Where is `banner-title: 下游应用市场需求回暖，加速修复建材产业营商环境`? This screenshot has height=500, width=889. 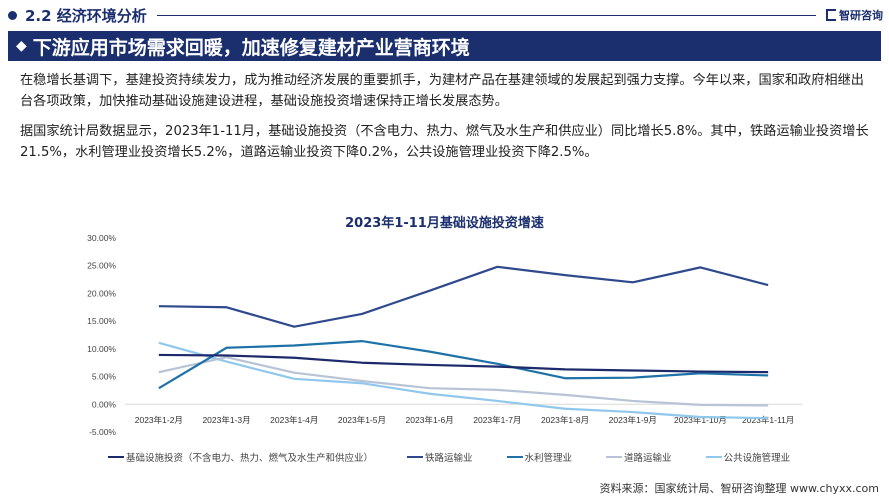 banner-title: 下游应用市场需求回暖，加速修复建材产业营商环境 is located at coordinates (251, 47).